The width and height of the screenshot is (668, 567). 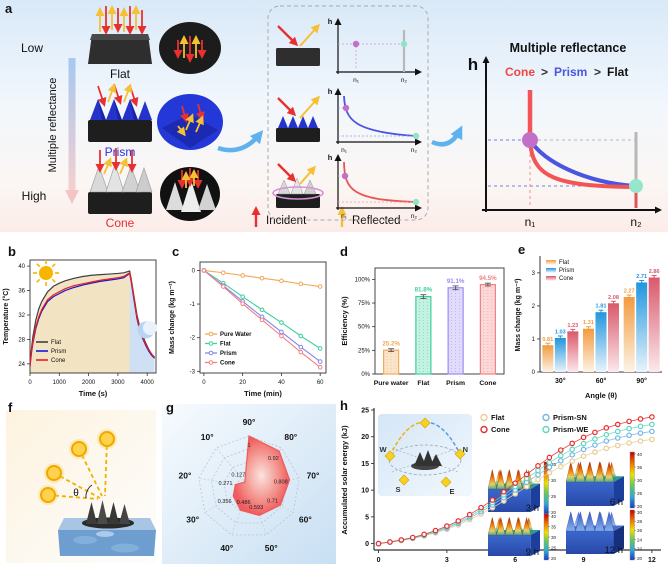 What do you see at coordinates (425, 455) in the screenshot?
I see `compass-inset: W N S E` at bounding box center [425, 455].